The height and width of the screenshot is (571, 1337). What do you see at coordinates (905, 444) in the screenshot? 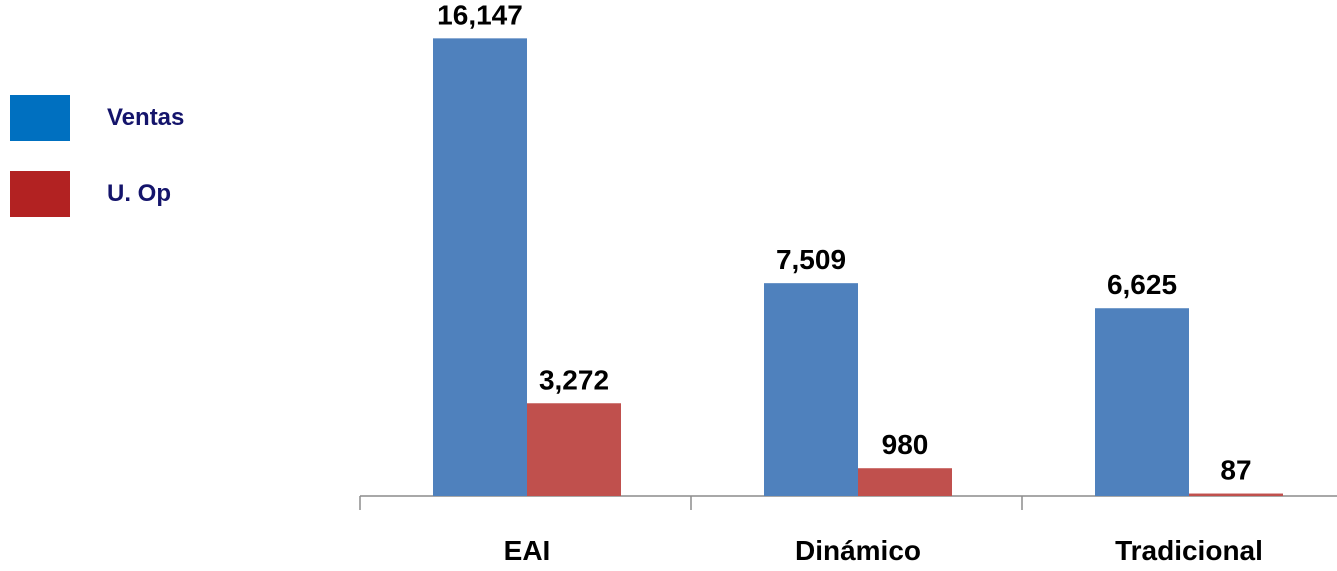
I see `data-label-1-1: 980` at bounding box center [905, 444].